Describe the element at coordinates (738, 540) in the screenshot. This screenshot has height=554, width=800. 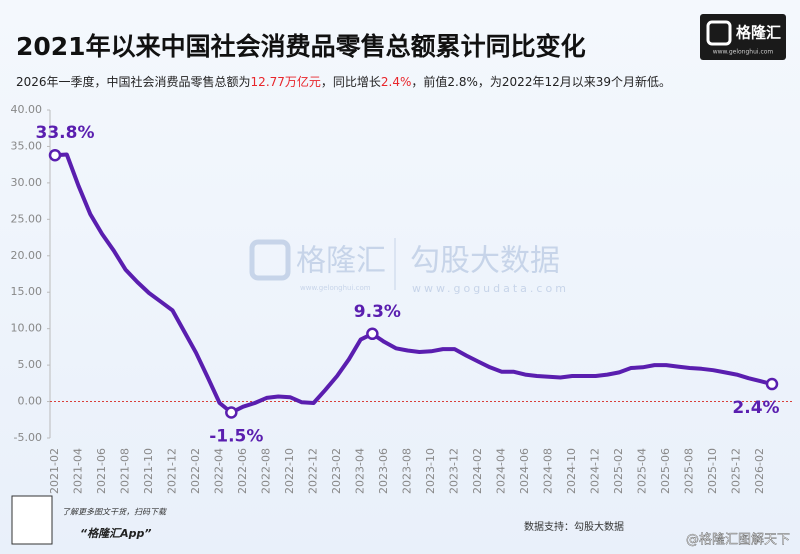
I see `credit: @格隆汇图解天下` at that location.